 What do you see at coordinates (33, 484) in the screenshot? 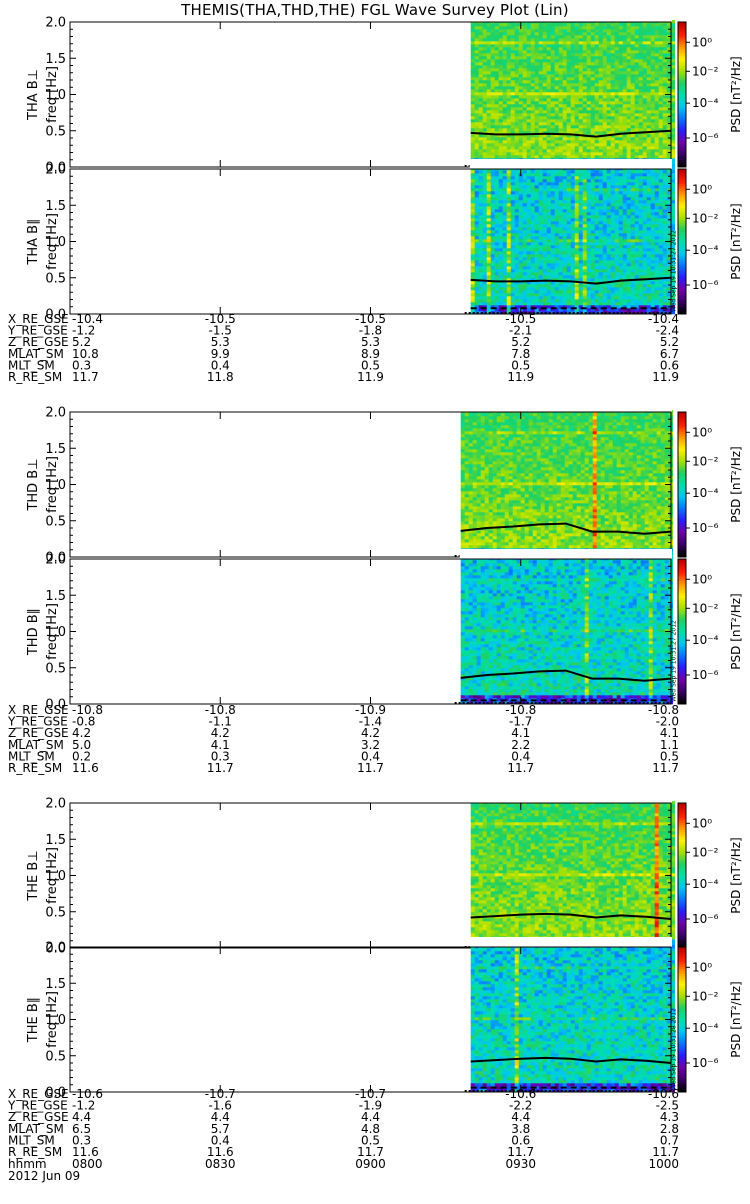
I see `panel-label: THD B⊥` at bounding box center [33, 484].